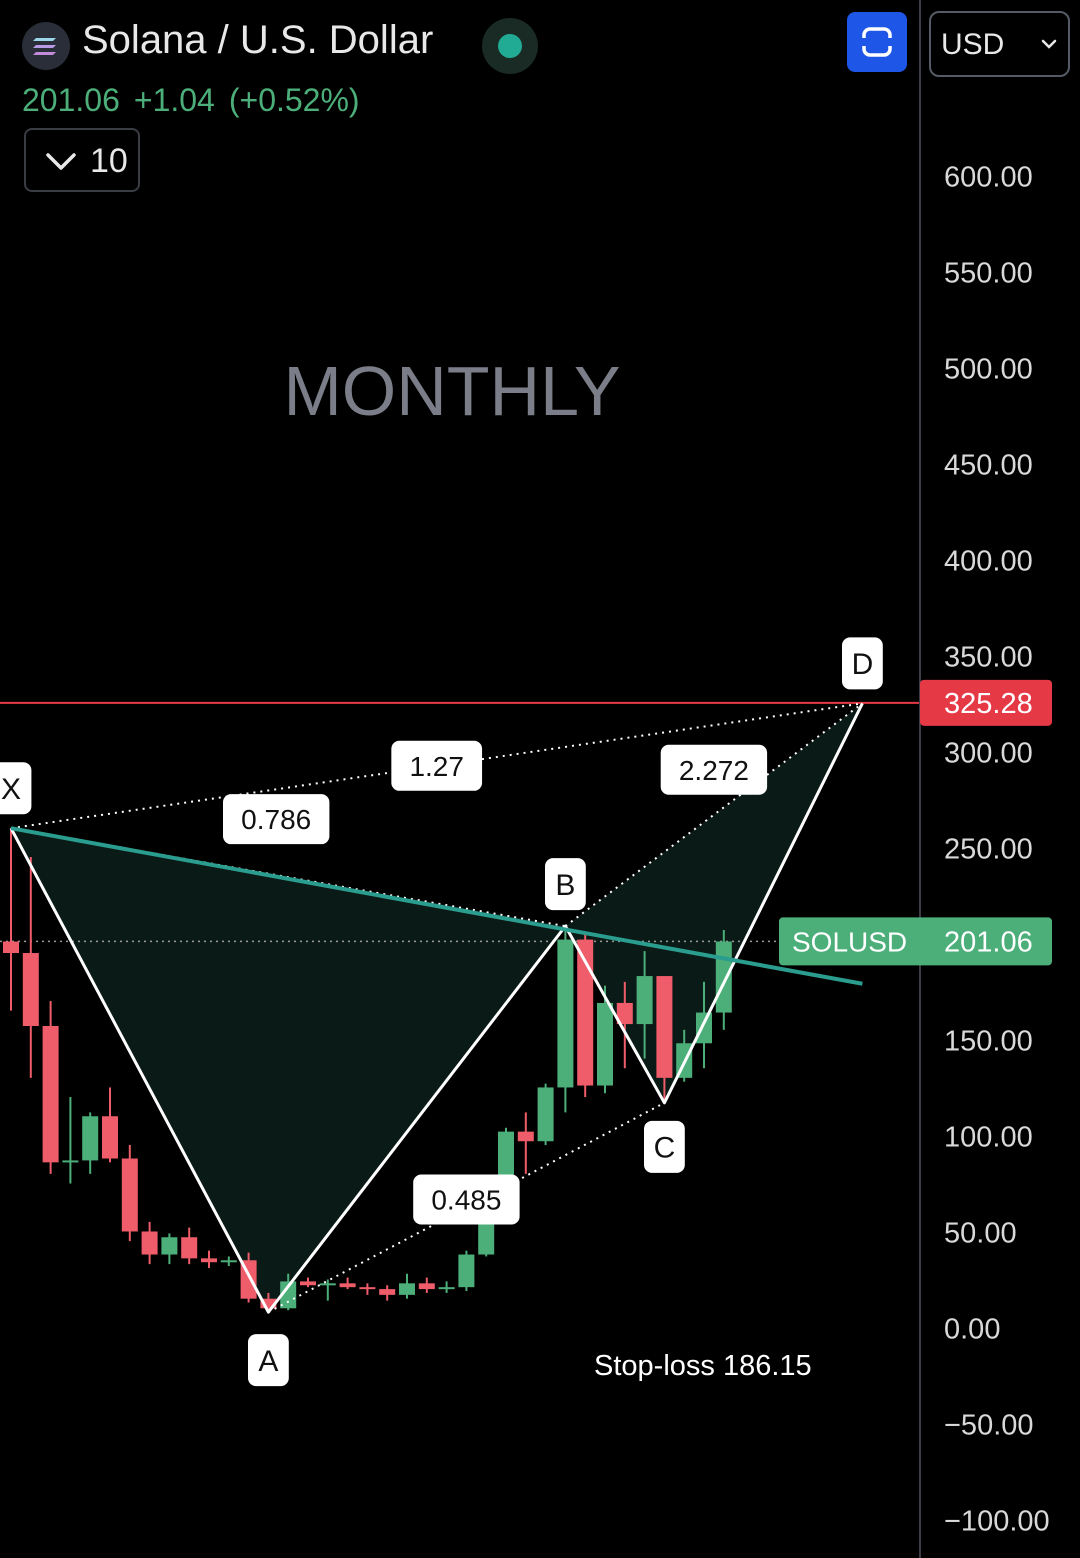 This screenshot has height=1558, width=1080. What do you see at coordinates (436, 906) in the screenshot?
I see `descending-trendline` at bounding box center [436, 906].